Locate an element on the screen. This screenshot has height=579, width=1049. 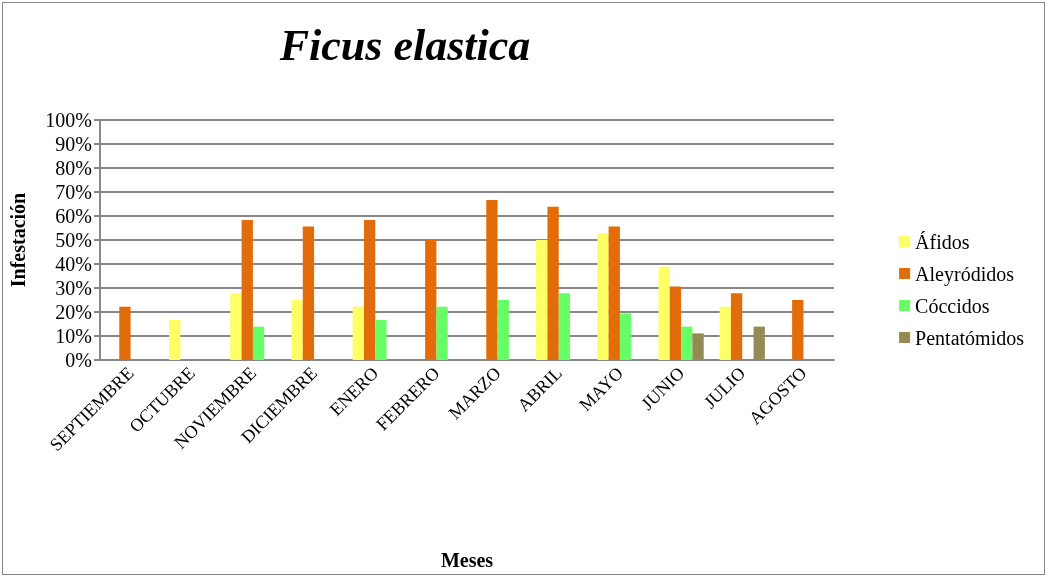
y-tick-label: 60% is located at coordinates (73, 216).